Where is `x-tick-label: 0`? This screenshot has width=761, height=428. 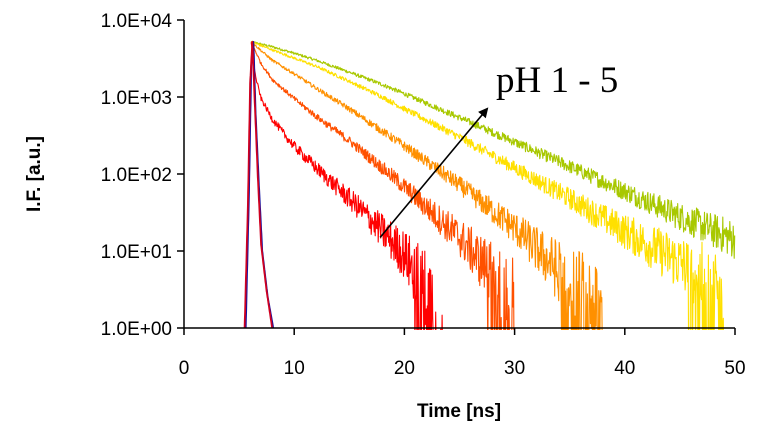
x-tick-label: 0 is located at coordinates (184, 368).